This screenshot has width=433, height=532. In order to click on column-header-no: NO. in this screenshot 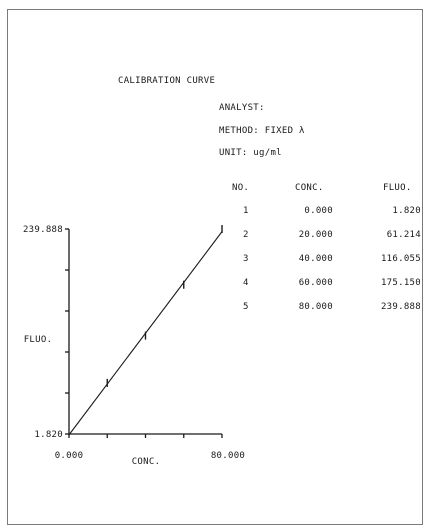, I will do `click(241, 188)`.